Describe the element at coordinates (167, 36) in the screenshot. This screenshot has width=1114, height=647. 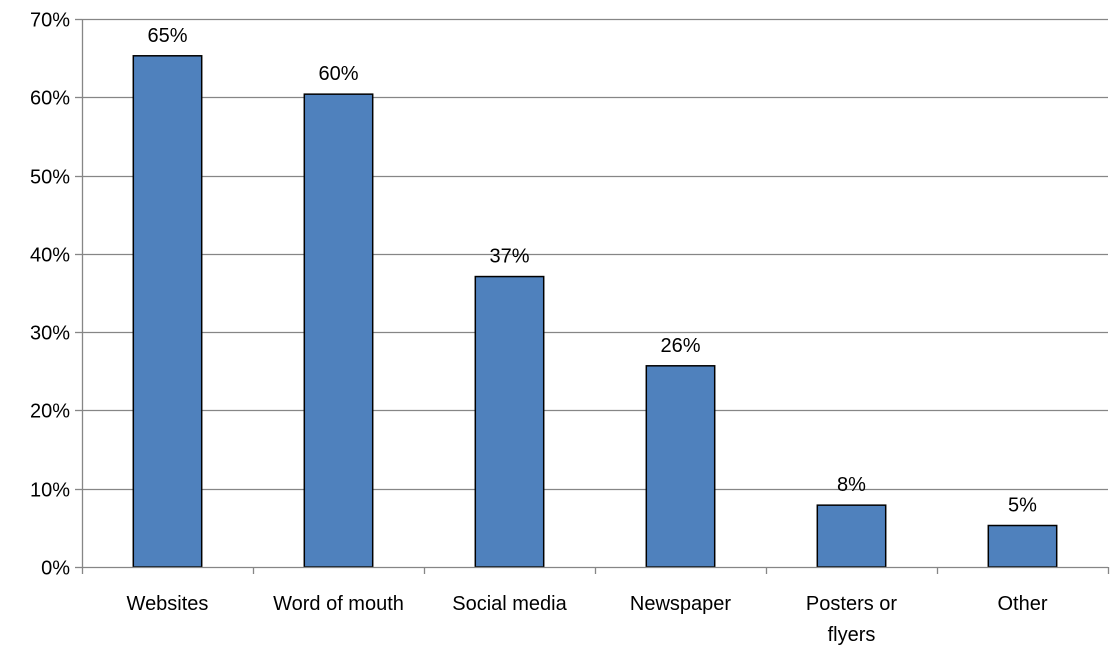
I see `data-label: 65%` at that location.